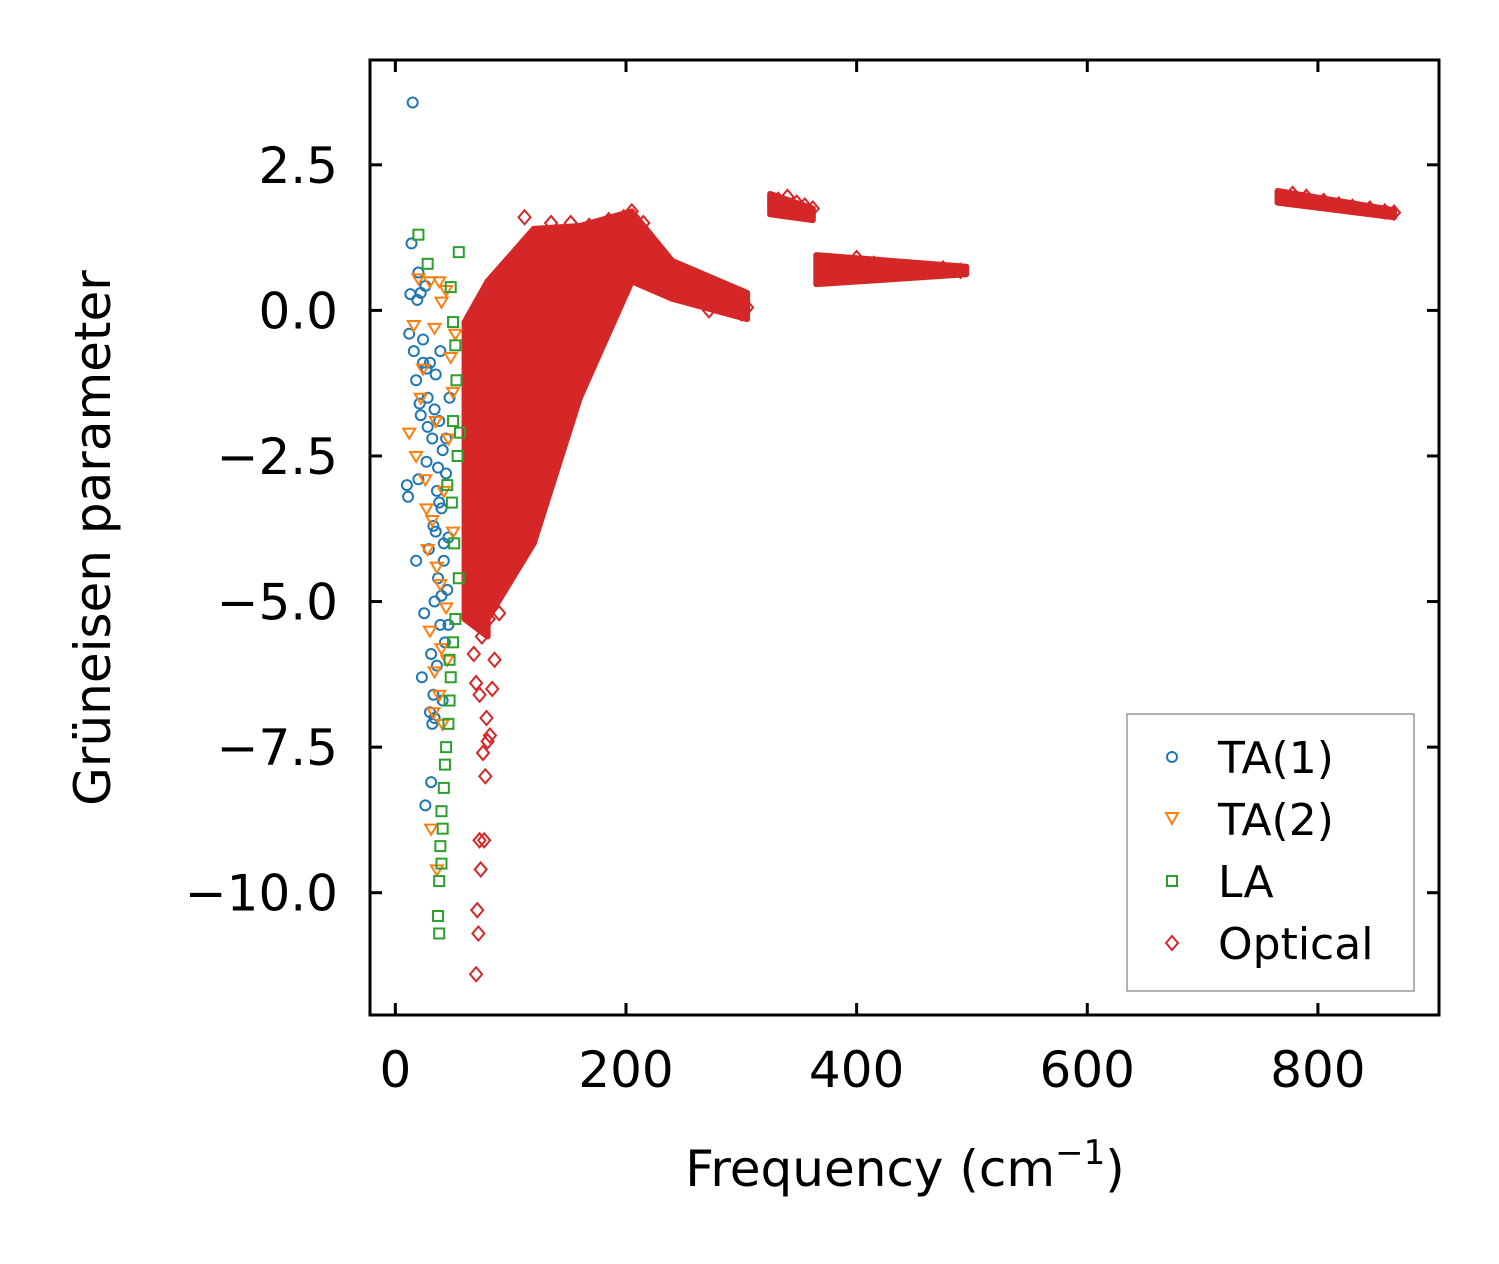 The height and width of the screenshot is (1264, 1499). Describe the element at coordinates (1172, 819) in the screenshot. I see `legend-marker-ta2` at that location.